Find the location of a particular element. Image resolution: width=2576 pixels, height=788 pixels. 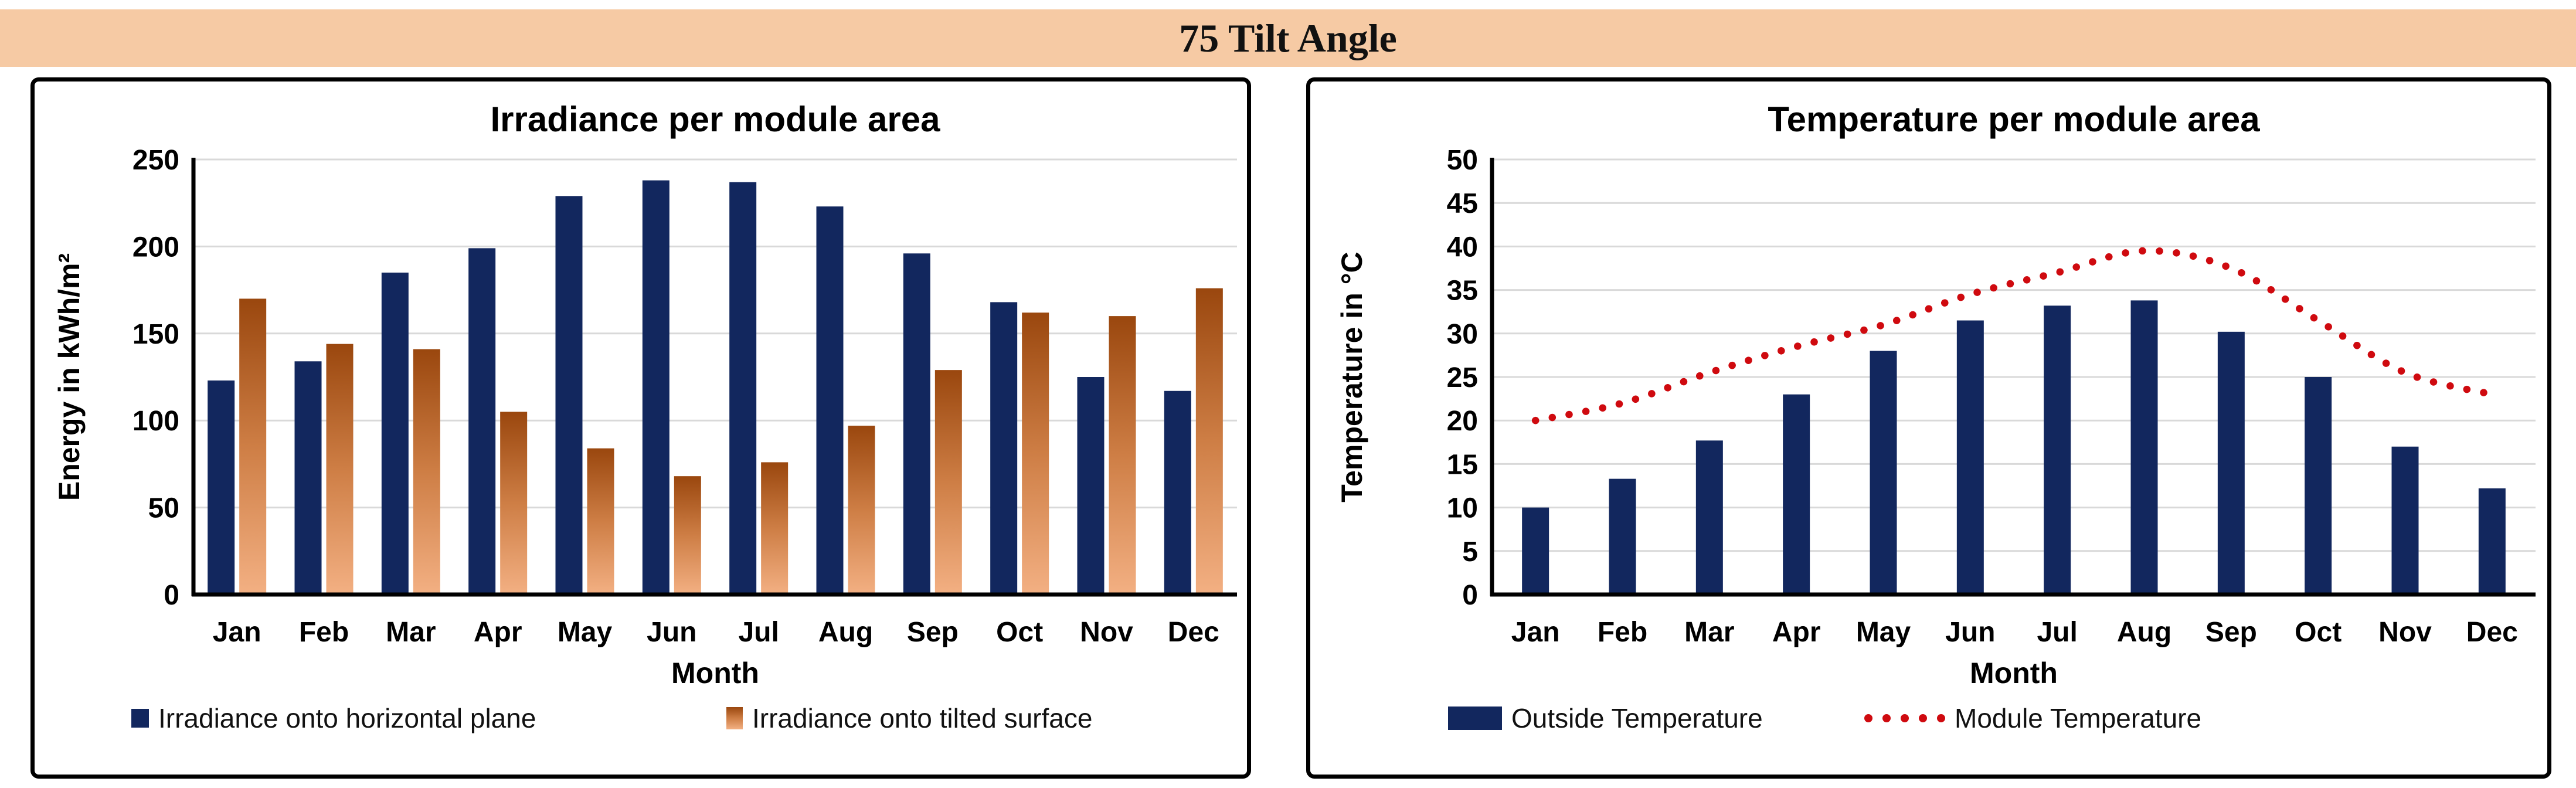

y-tick-label: 35 is located at coordinates (1462, 291).